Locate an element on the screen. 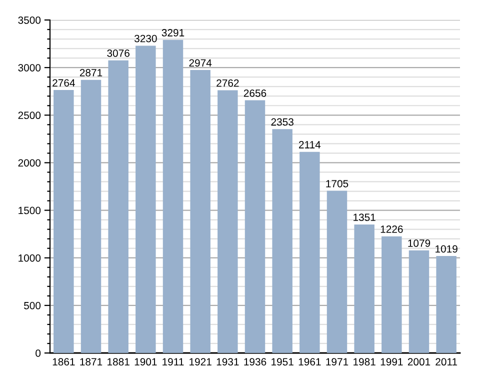  x-tick-label: 1991 is located at coordinates (391, 362).